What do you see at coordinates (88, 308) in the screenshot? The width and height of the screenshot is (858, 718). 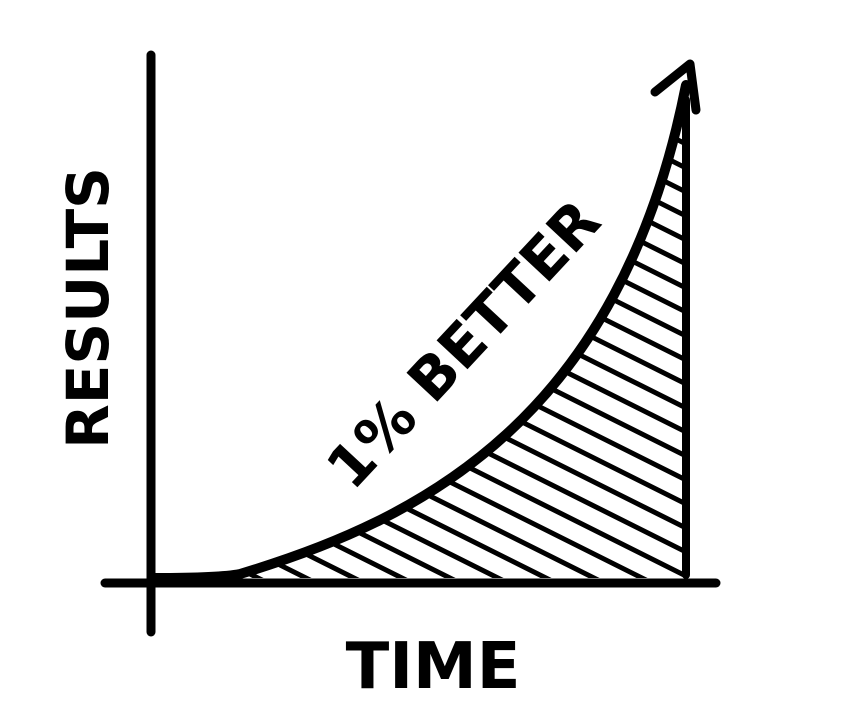 I see `y-axis-label: RESULTS` at bounding box center [88, 308].